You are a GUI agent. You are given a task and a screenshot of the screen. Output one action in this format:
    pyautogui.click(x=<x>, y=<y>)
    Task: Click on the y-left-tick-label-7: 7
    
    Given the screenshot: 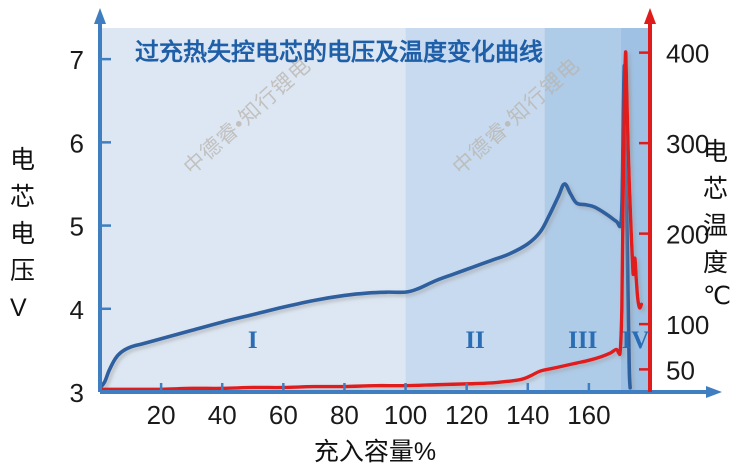 What is the action you would take?
    pyautogui.click(x=77, y=60)
    